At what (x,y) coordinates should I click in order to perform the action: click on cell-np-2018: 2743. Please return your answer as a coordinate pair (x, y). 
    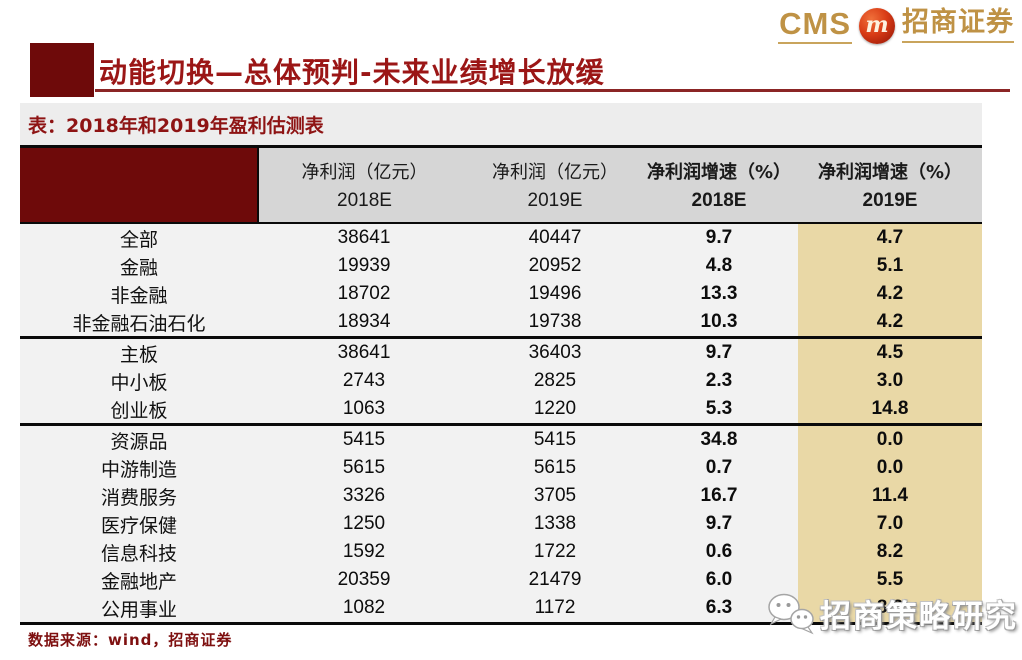
    Looking at the image, I should click on (364, 381).